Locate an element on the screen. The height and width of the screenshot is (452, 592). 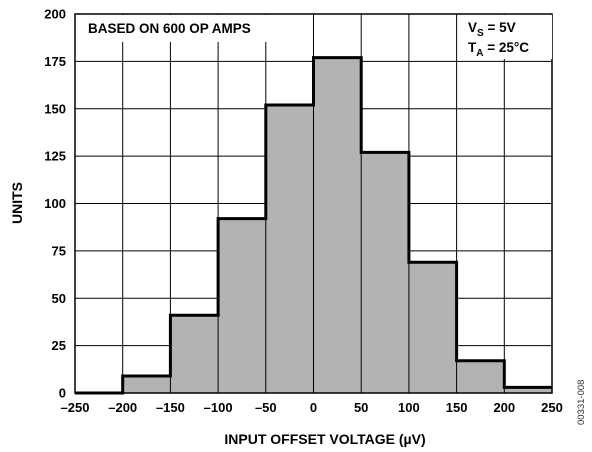
x-tick-label: 150 is located at coordinates (457, 407).